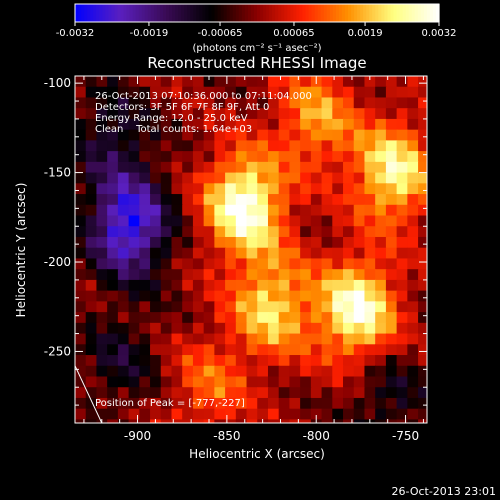  What do you see at coordinates (256, 48) in the screenshot?
I see `colorbar-unit-label: (photons cm⁻² s⁻¹ asec⁻²)` at bounding box center [256, 48].